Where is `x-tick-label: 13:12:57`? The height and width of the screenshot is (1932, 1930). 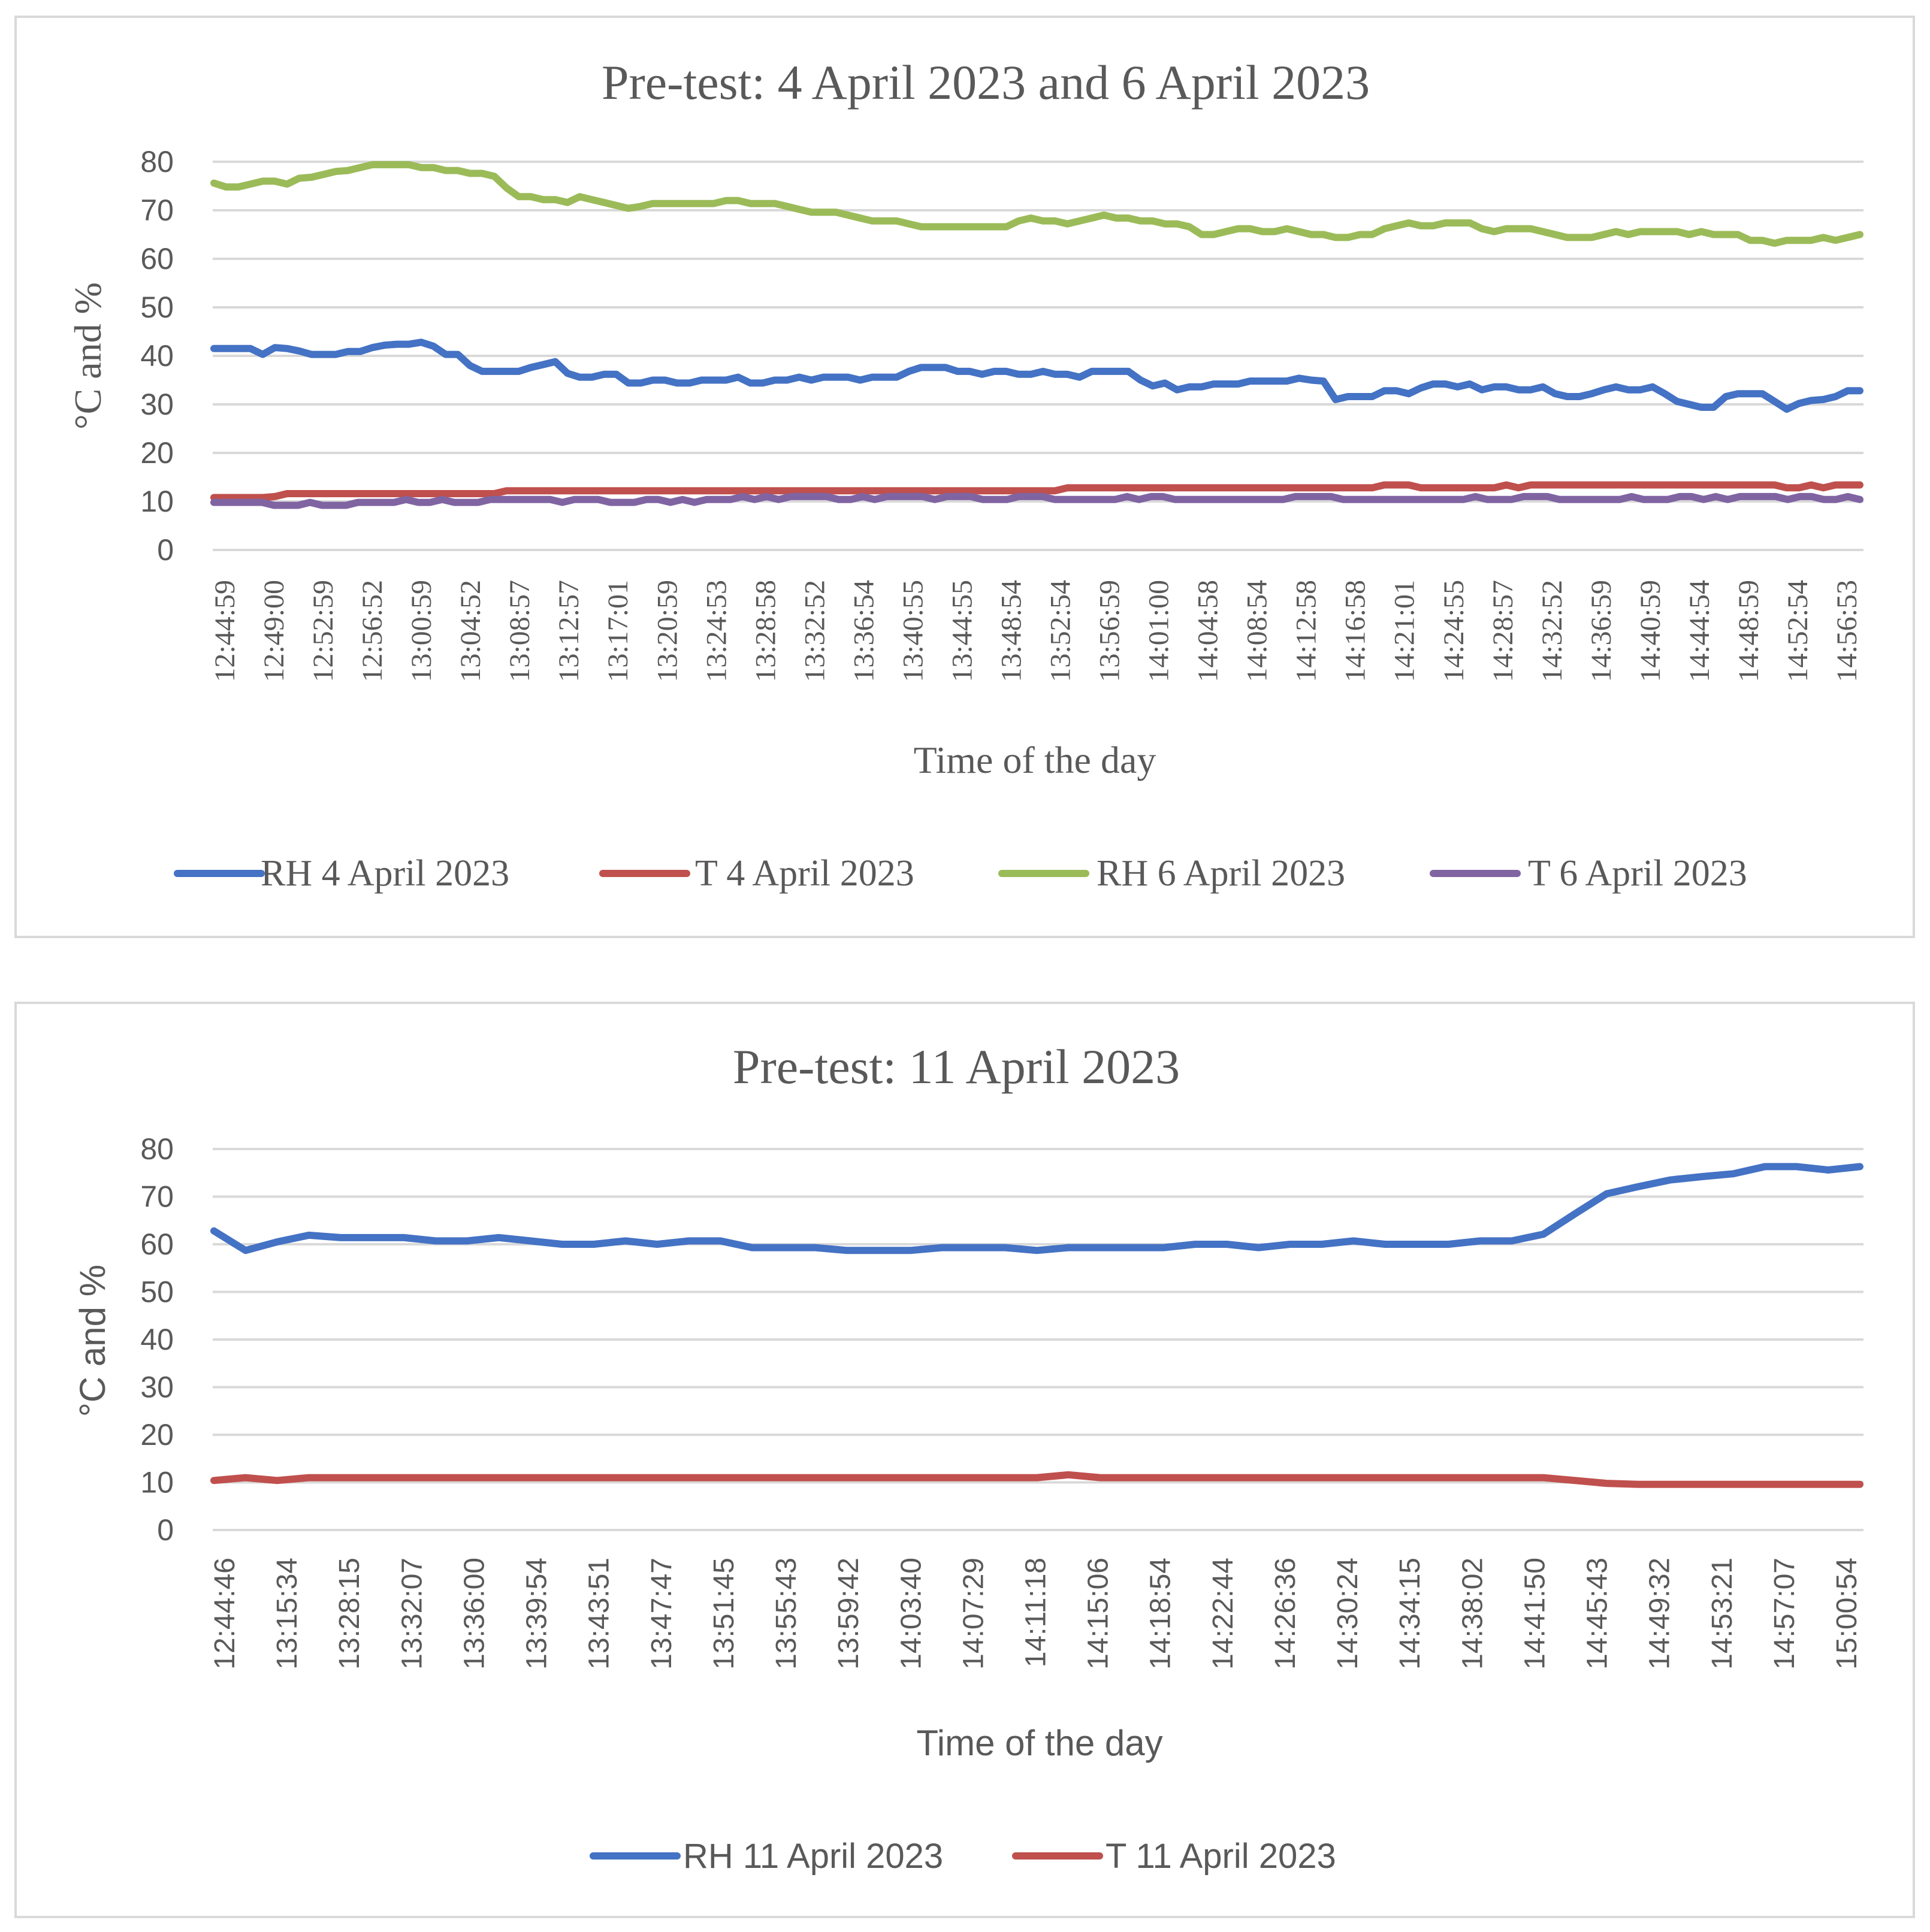 x-tick-label: 13:12:57 is located at coordinates (569, 631).